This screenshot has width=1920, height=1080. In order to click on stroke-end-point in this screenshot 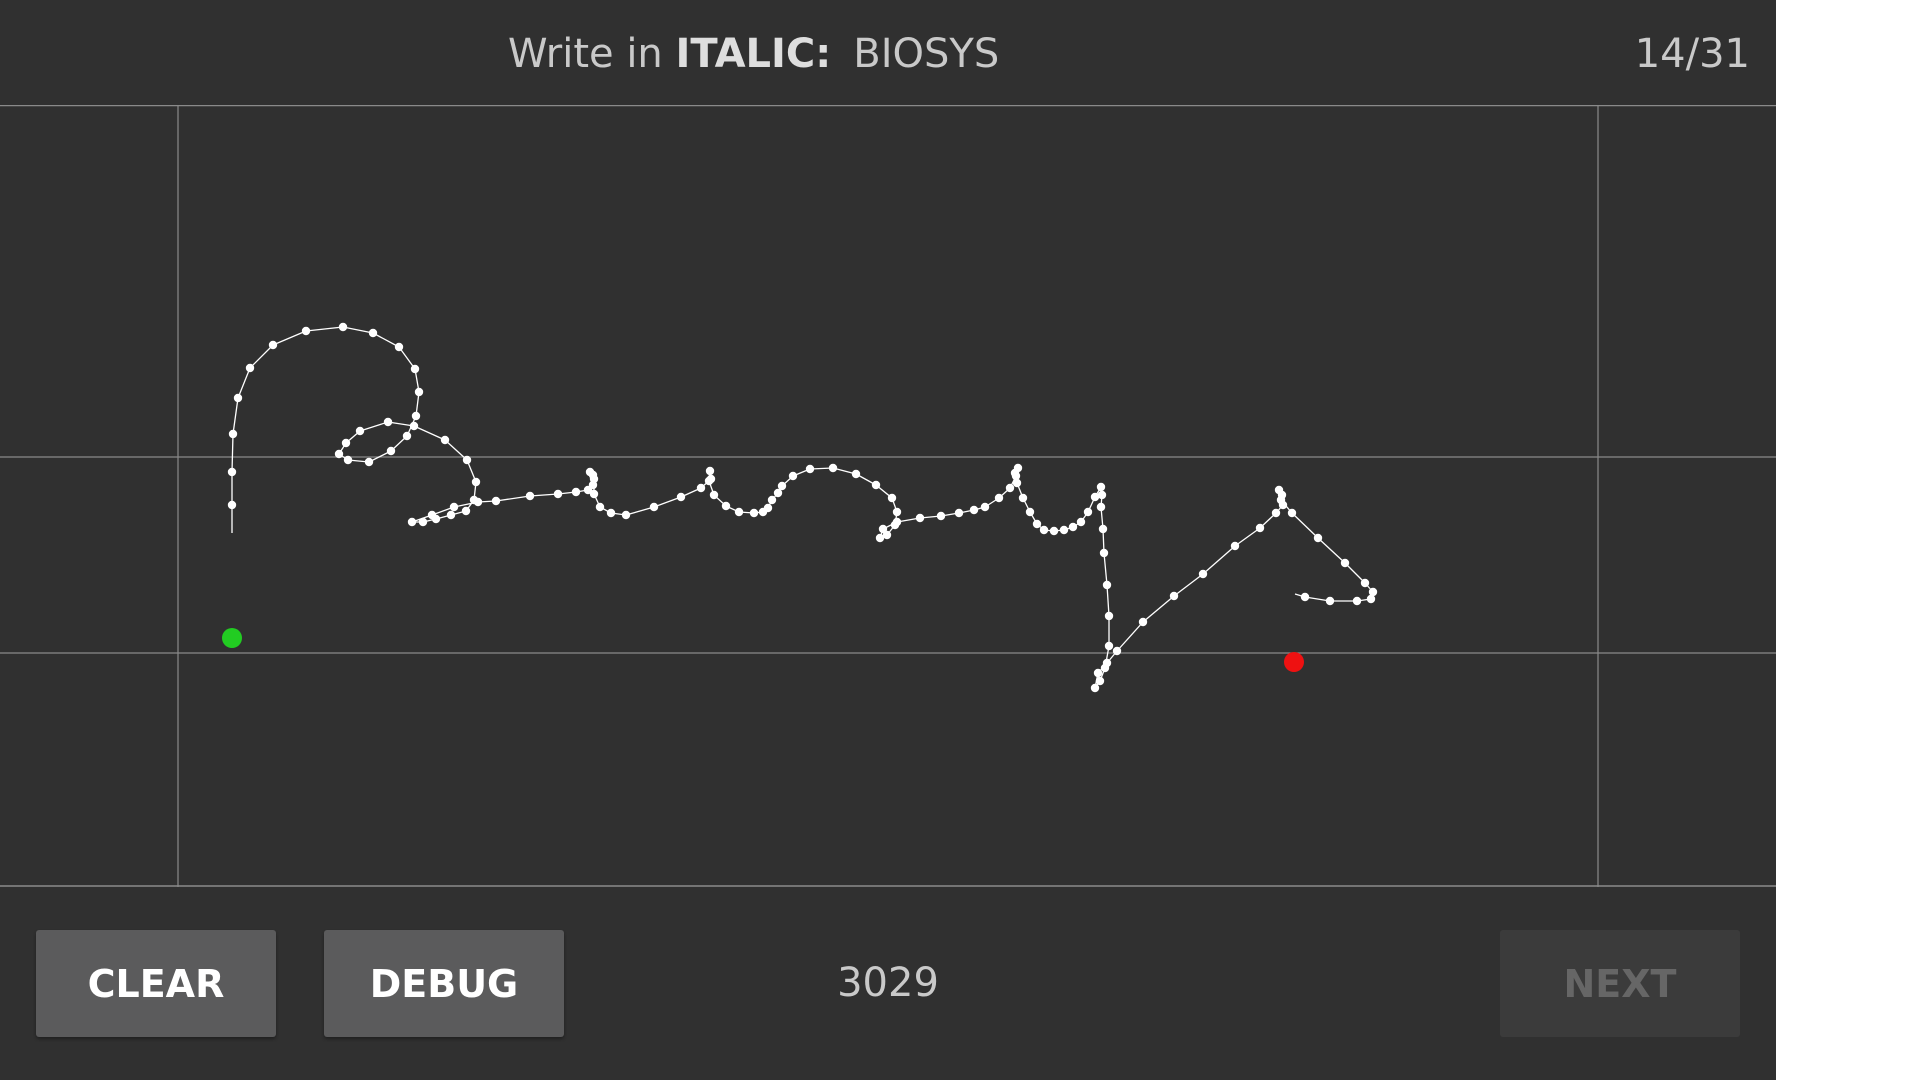, I will do `click(1294, 662)`.